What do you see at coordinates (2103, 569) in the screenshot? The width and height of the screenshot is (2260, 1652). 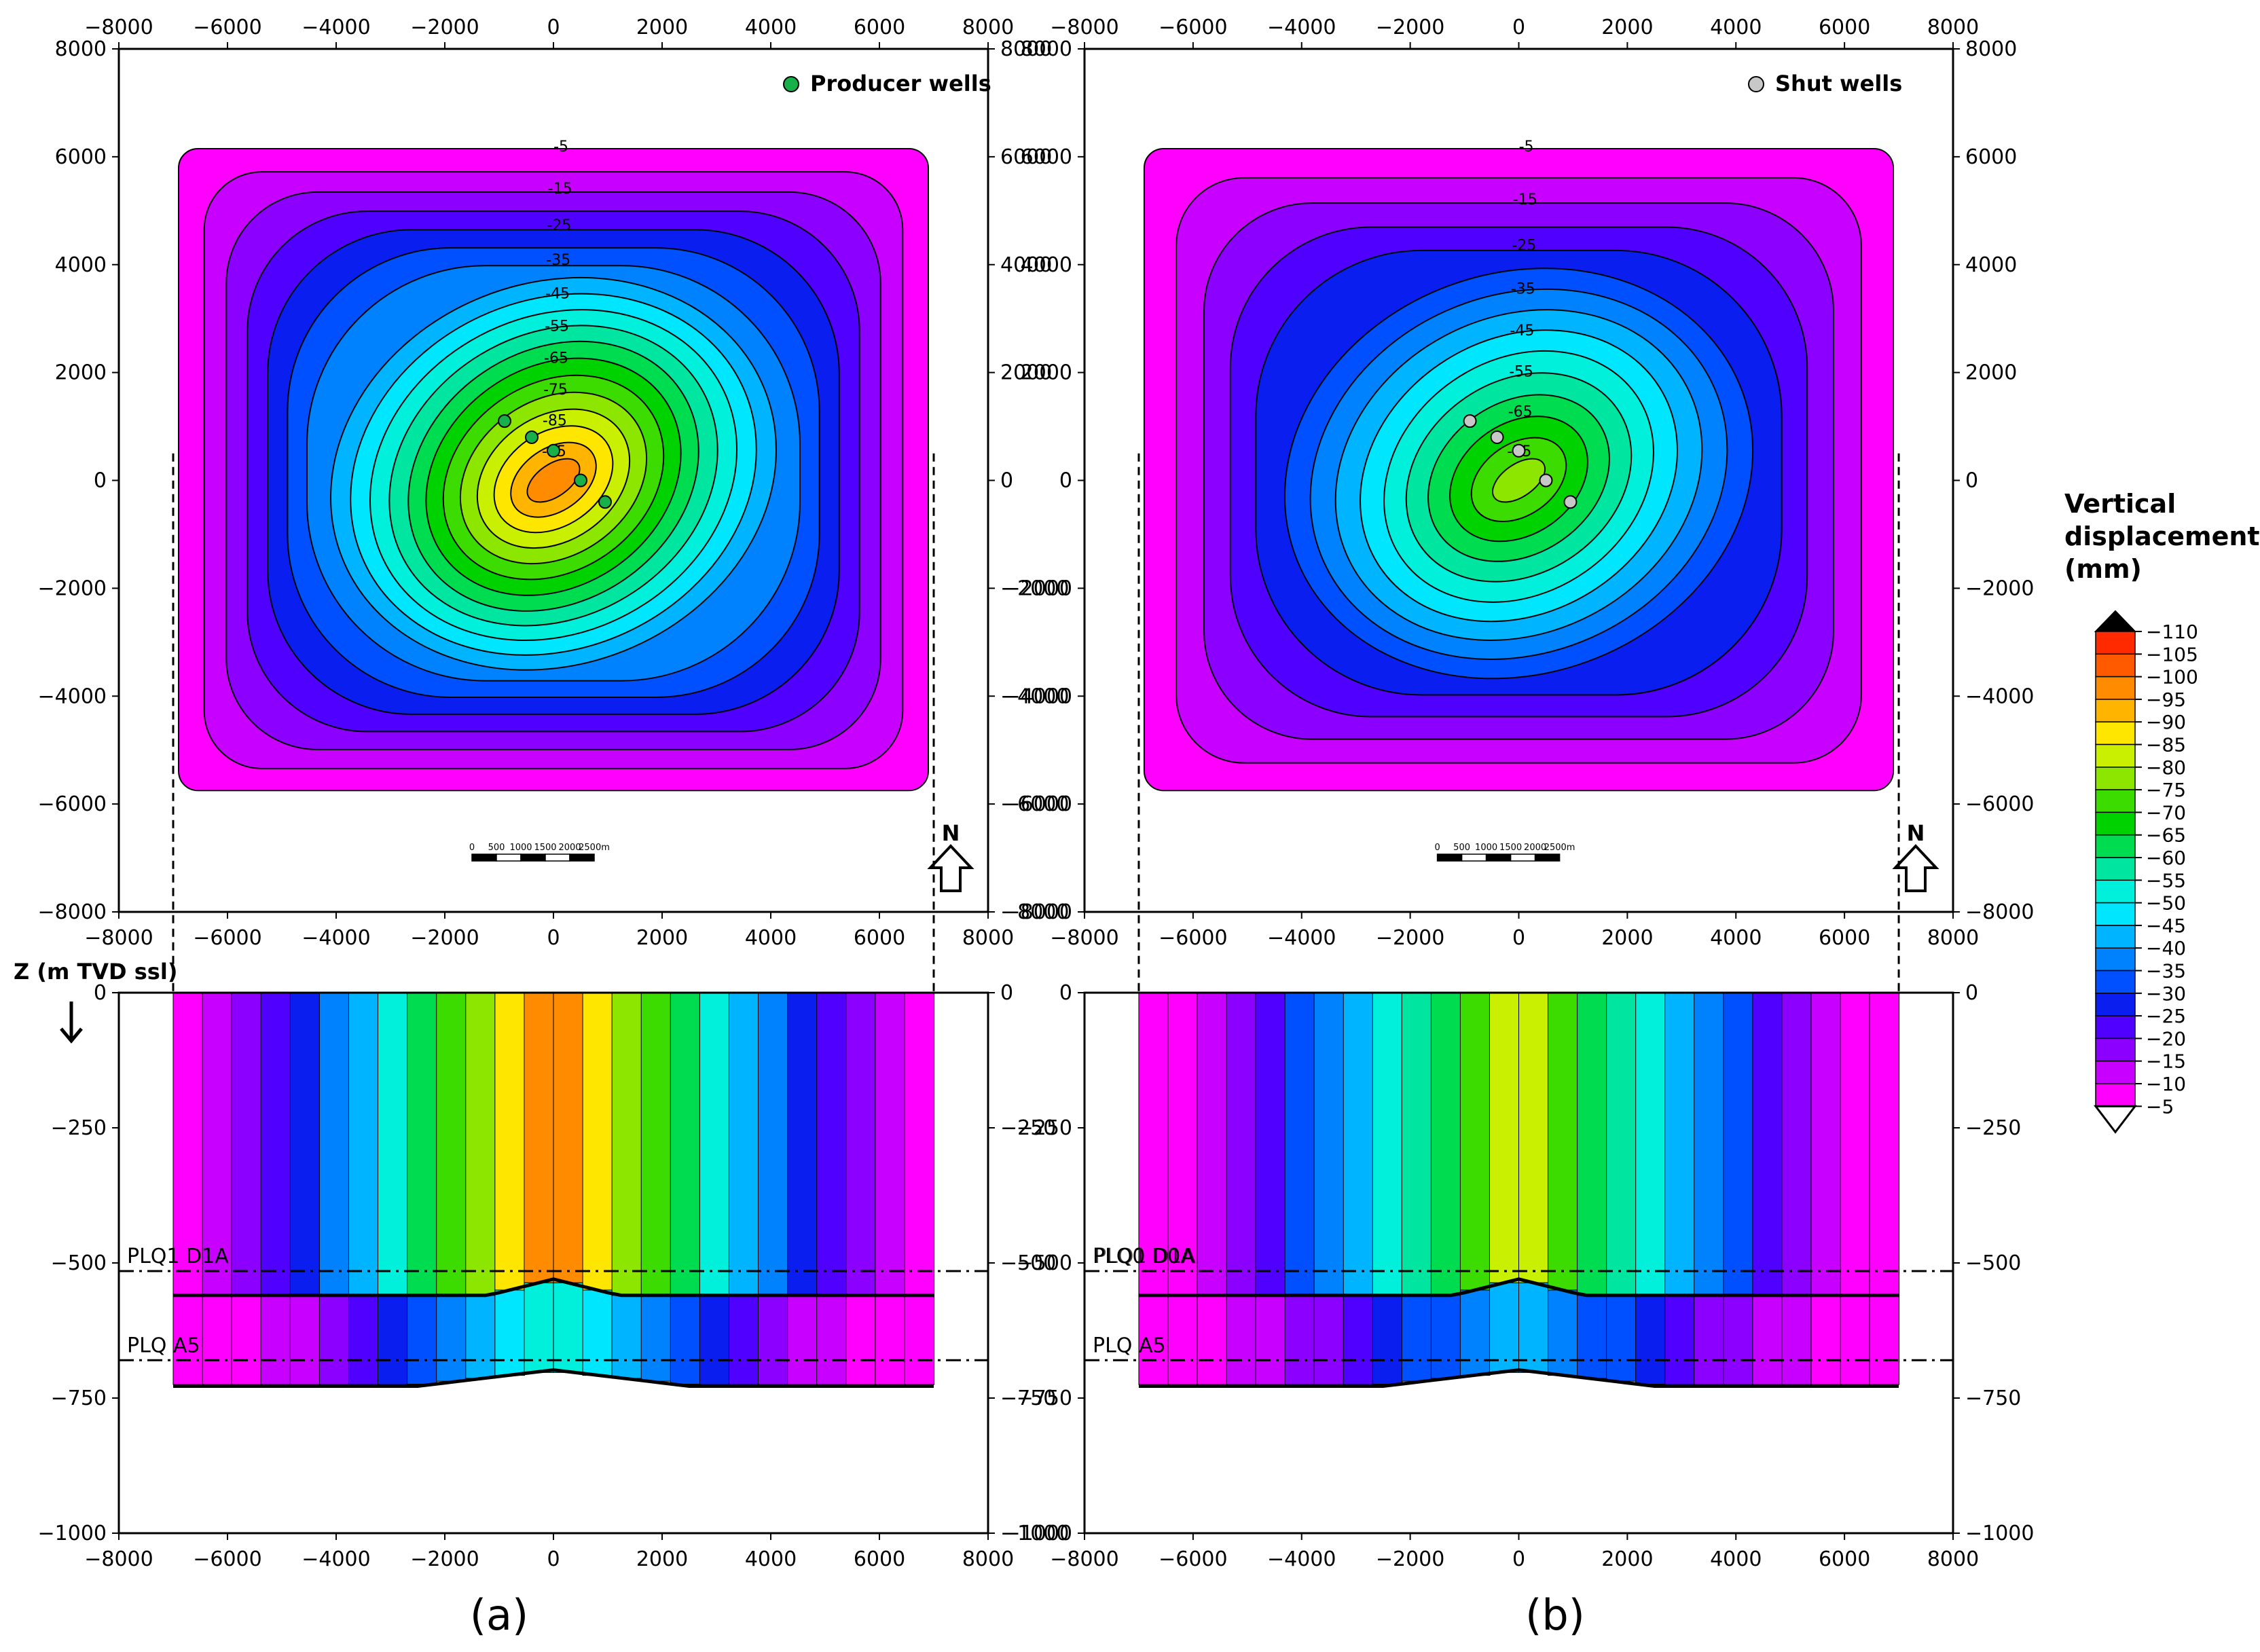 I see `colorbar-title: (mm)` at bounding box center [2103, 569].